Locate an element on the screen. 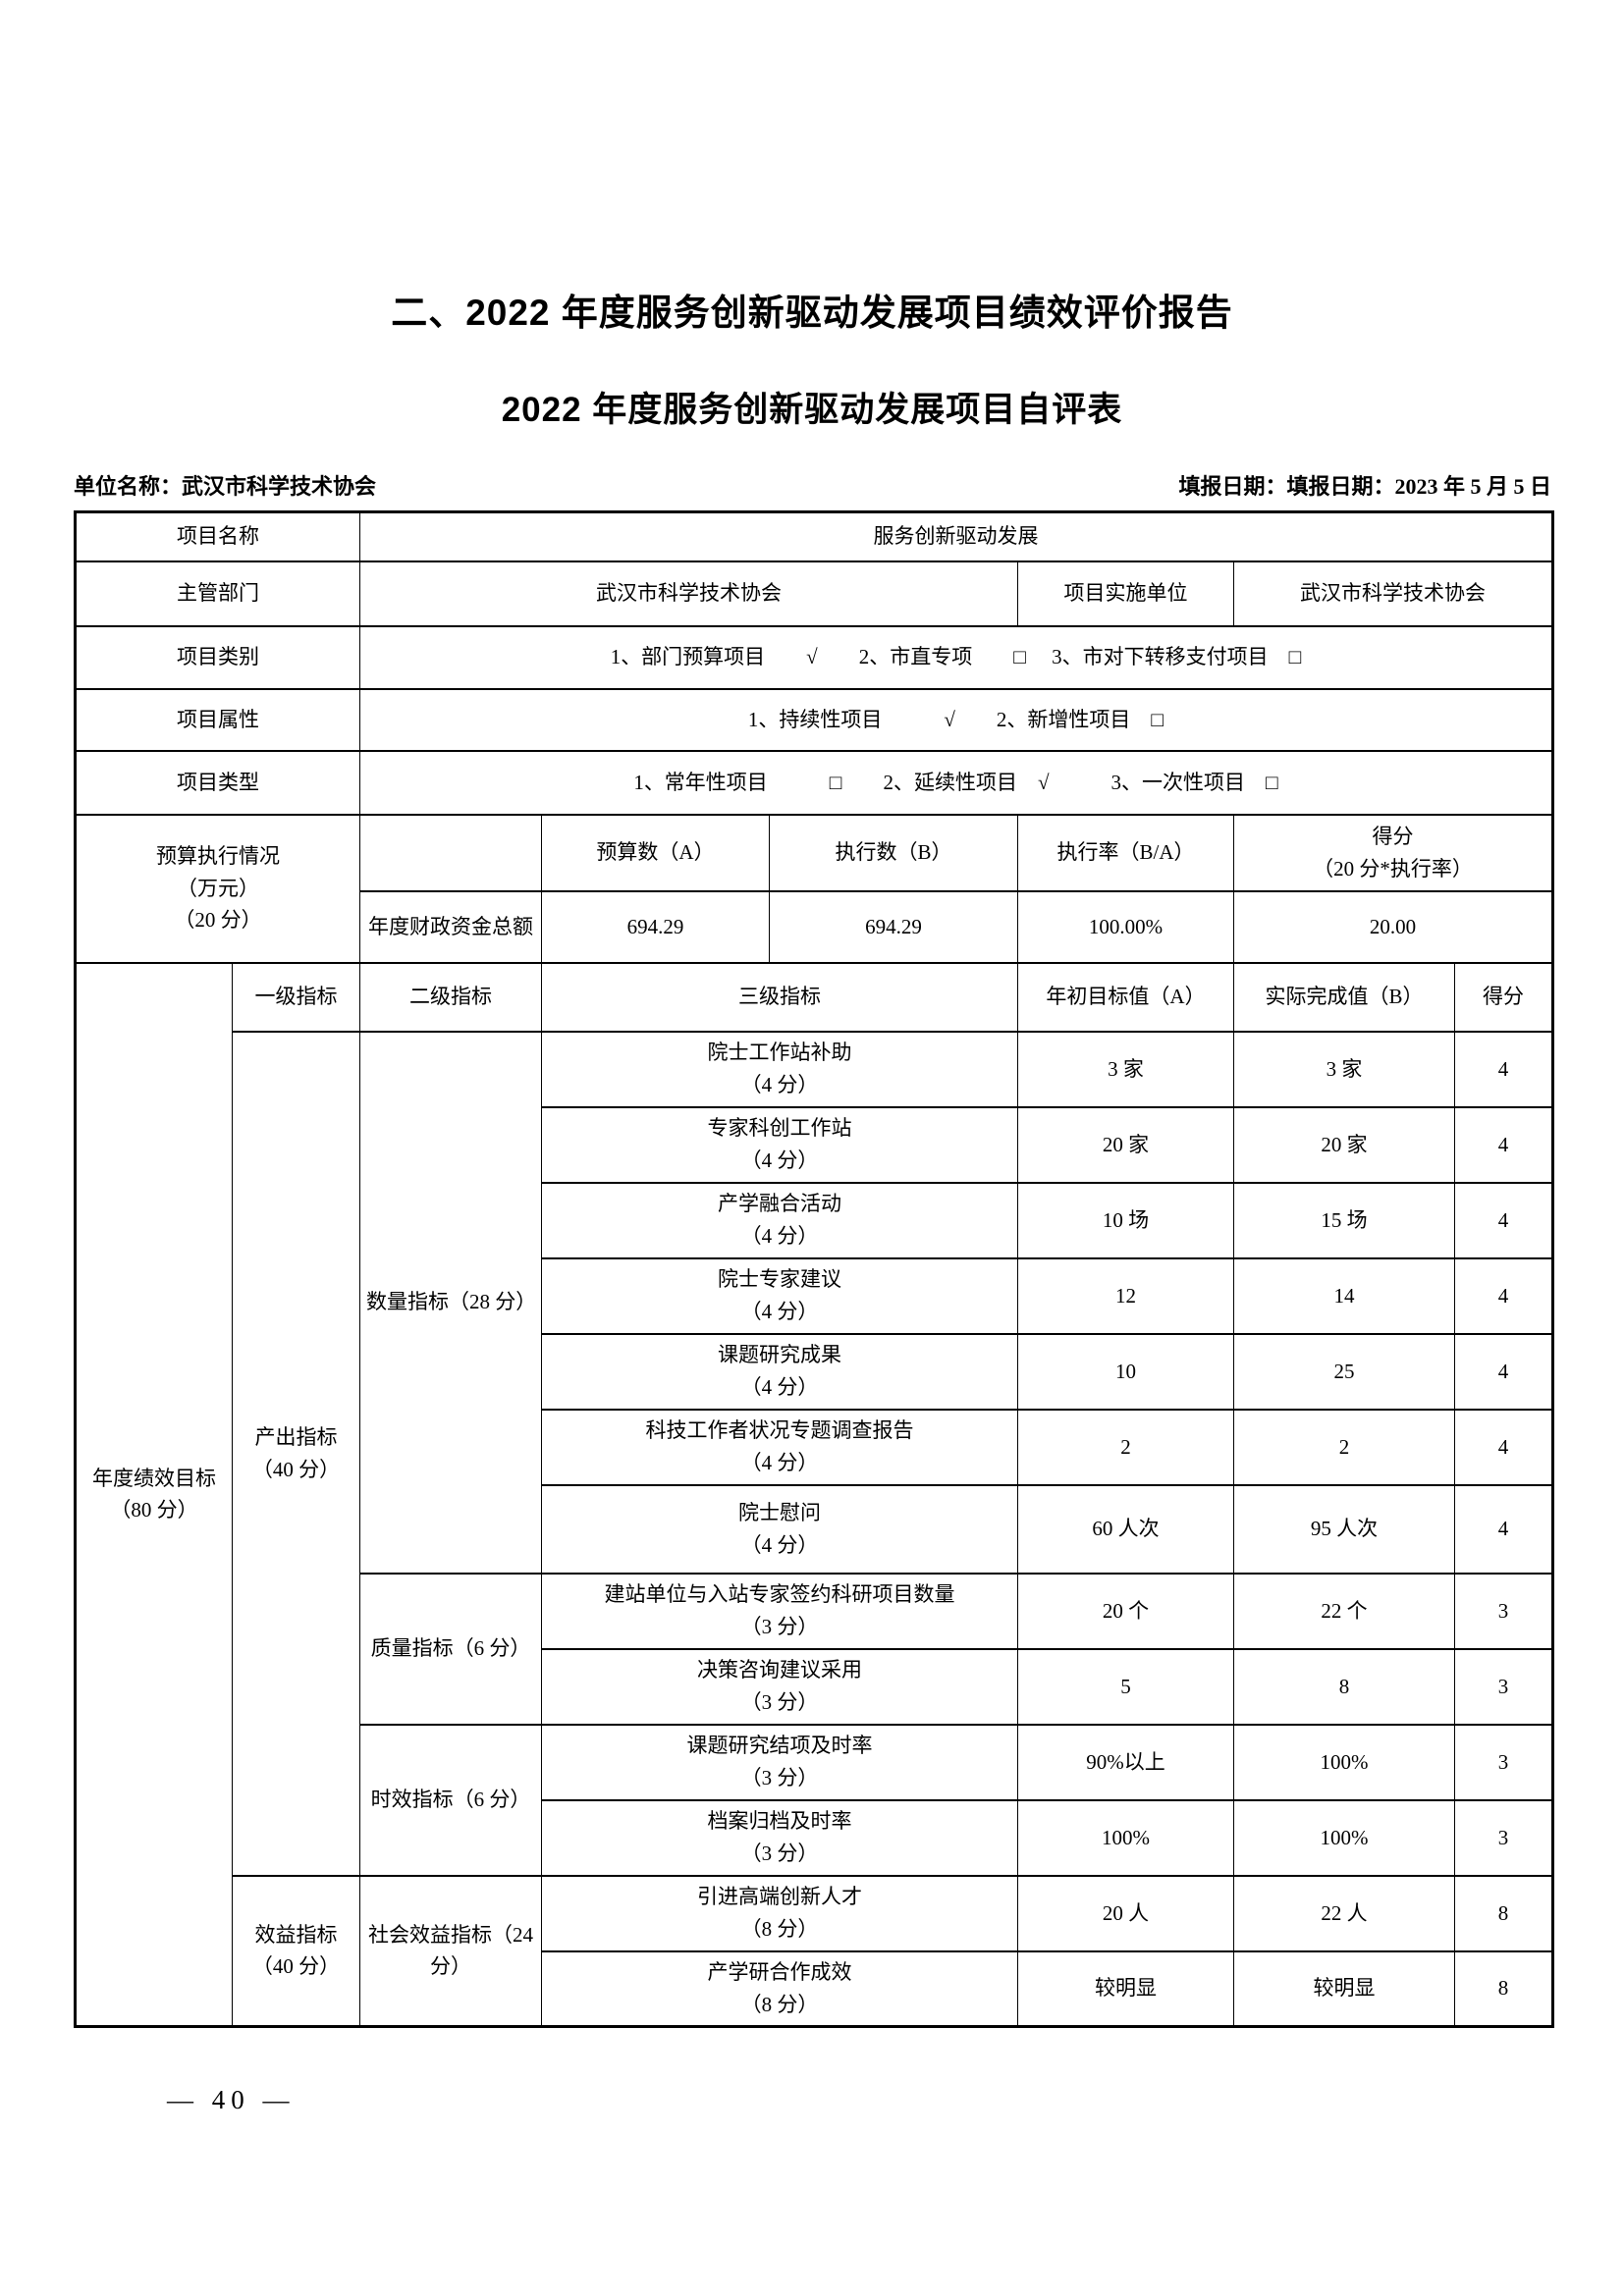  indicator-name: 专家科创工作站 is located at coordinates (779, 1128).